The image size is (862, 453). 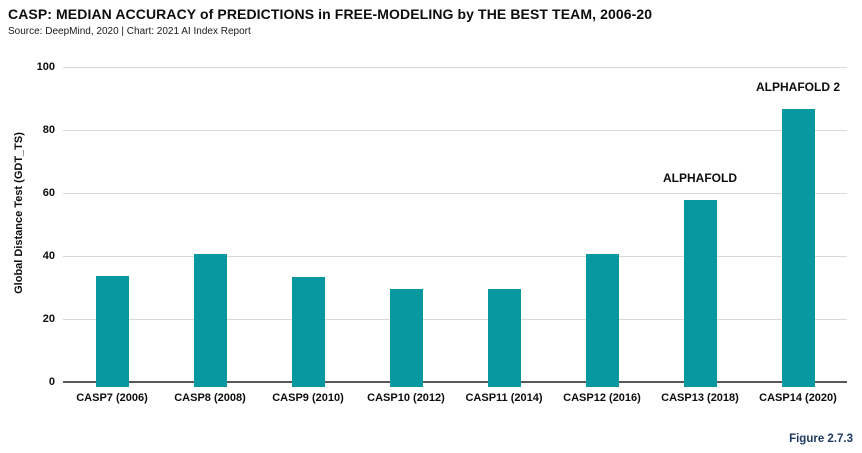 What do you see at coordinates (37, 224) in the screenshot?
I see `y-axis-tick-labels: 0 20 40 60 80 100` at bounding box center [37, 224].